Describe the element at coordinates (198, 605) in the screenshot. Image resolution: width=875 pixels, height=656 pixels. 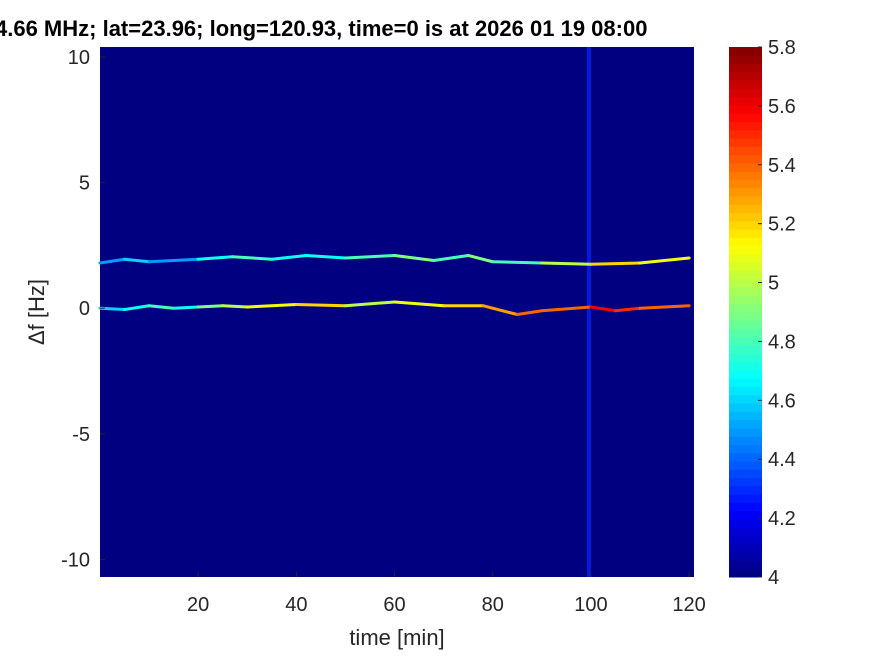
I see `x-tick-label: 20` at that location.